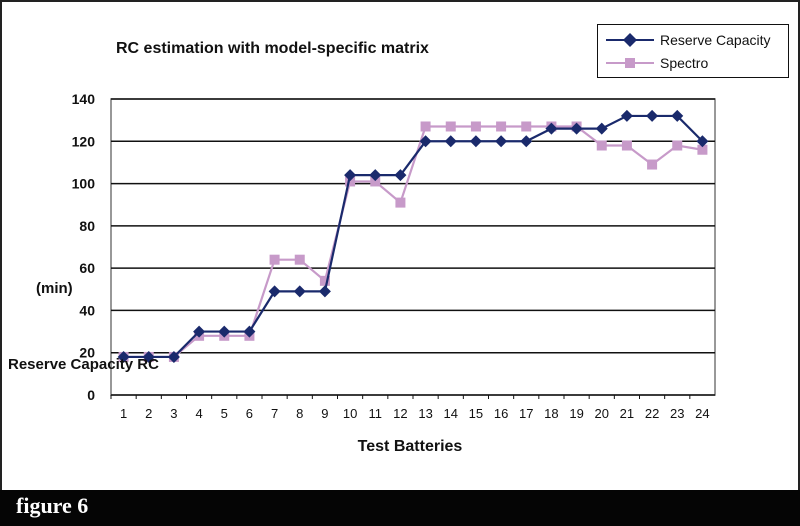  What do you see at coordinates (677, 413) in the screenshot?
I see `x-tick-label: 23` at bounding box center [677, 413].